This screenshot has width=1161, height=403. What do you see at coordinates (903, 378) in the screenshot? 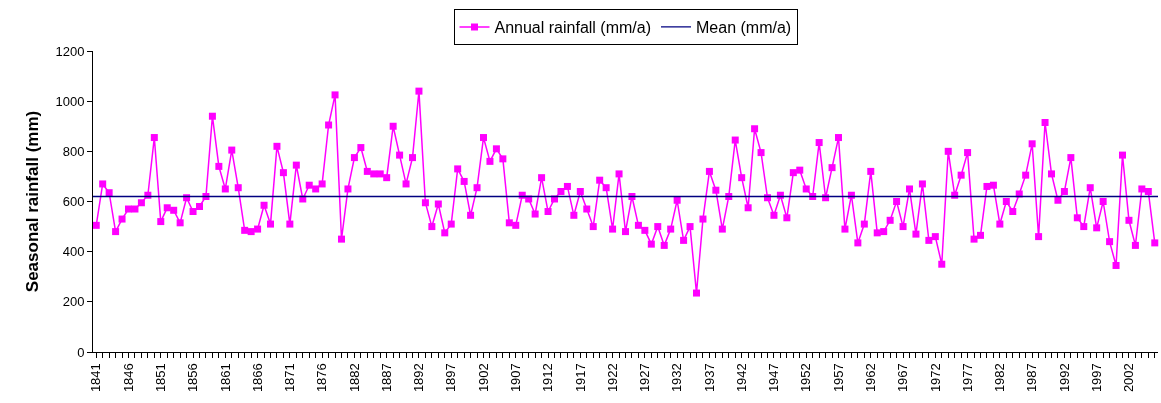
I see `x-tick-label: 1967` at bounding box center [903, 378].